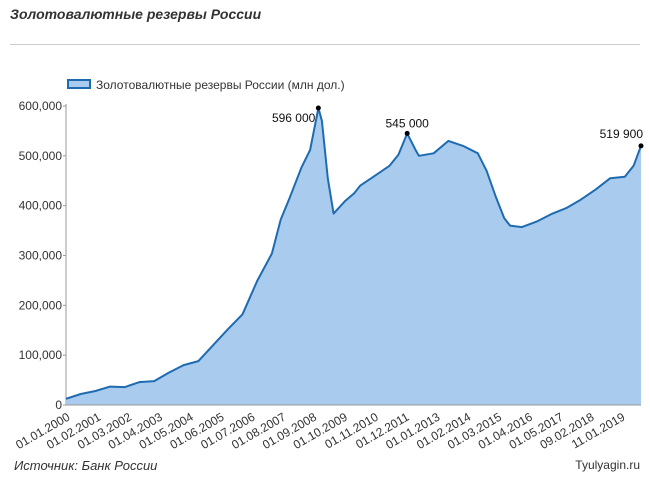 The width and height of the screenshot is (650, 480). I want to click on y-tick-label: 300,000, so click(41, 256).